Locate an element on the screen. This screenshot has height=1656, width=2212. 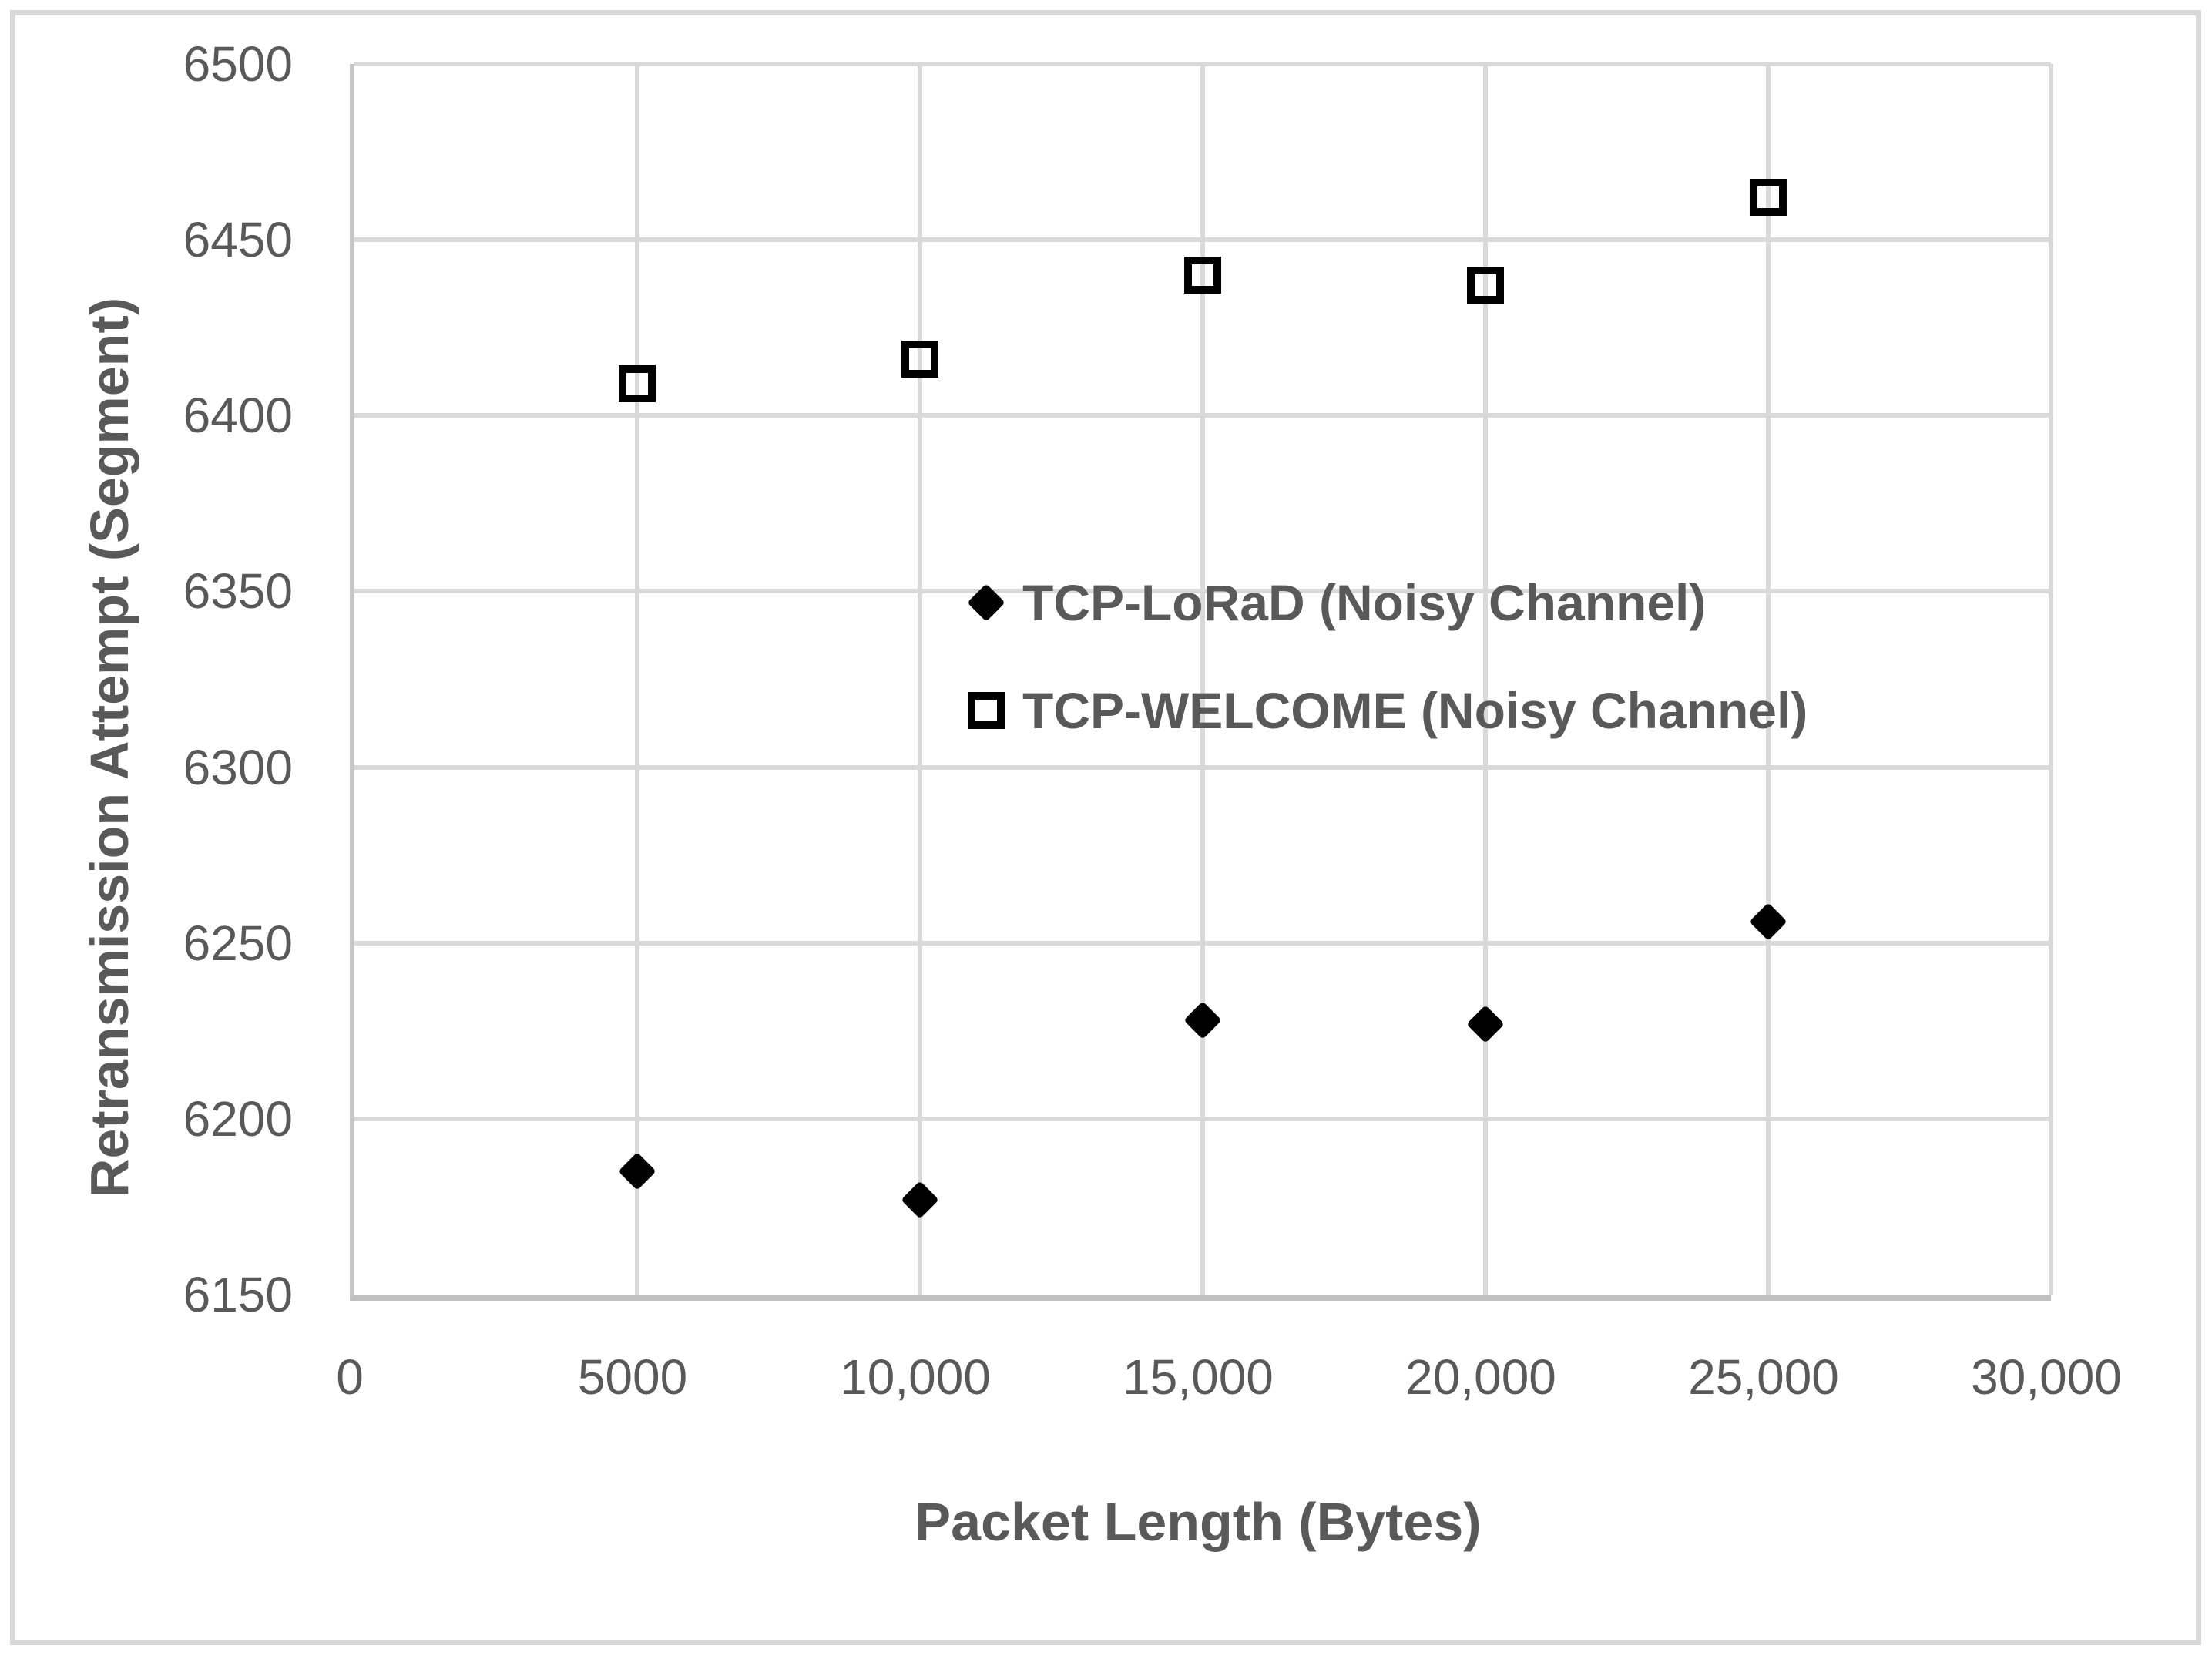
legend-row-tcp-lorad: TCP-LoRaD (Noisy Channel) is located at coordinates (1337, 602).